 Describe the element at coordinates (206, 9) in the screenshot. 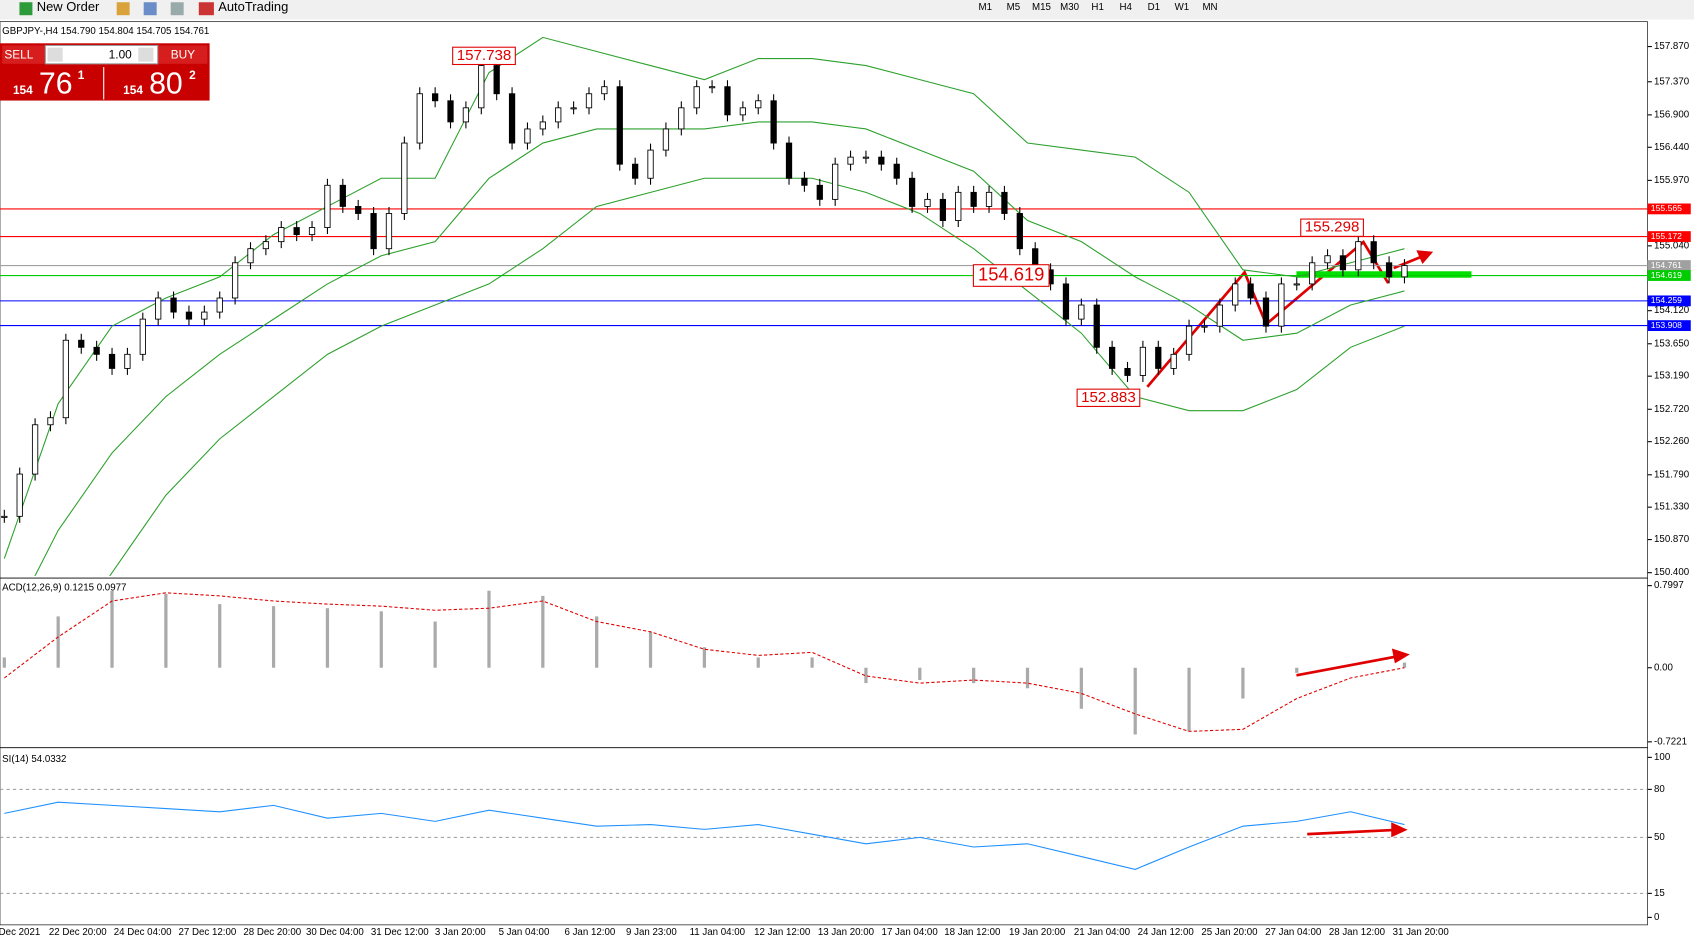

I see `autotrading-icon` at that location.